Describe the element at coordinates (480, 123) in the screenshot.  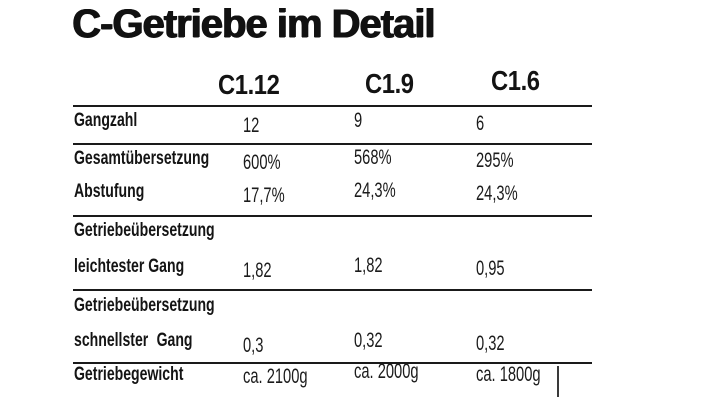
I see `cell-gangzahl-c1-6: 6` at that location.